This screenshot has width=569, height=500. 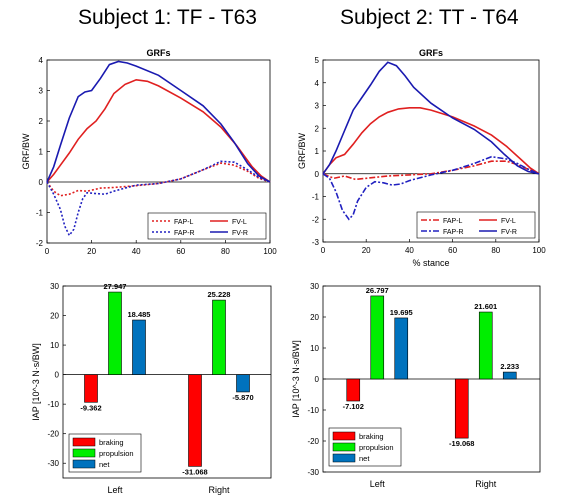 What do you see at coordinates (219, 294) in the screenshot?
I see `bar-value-label: 25.228` at bounding box center [219, 294].